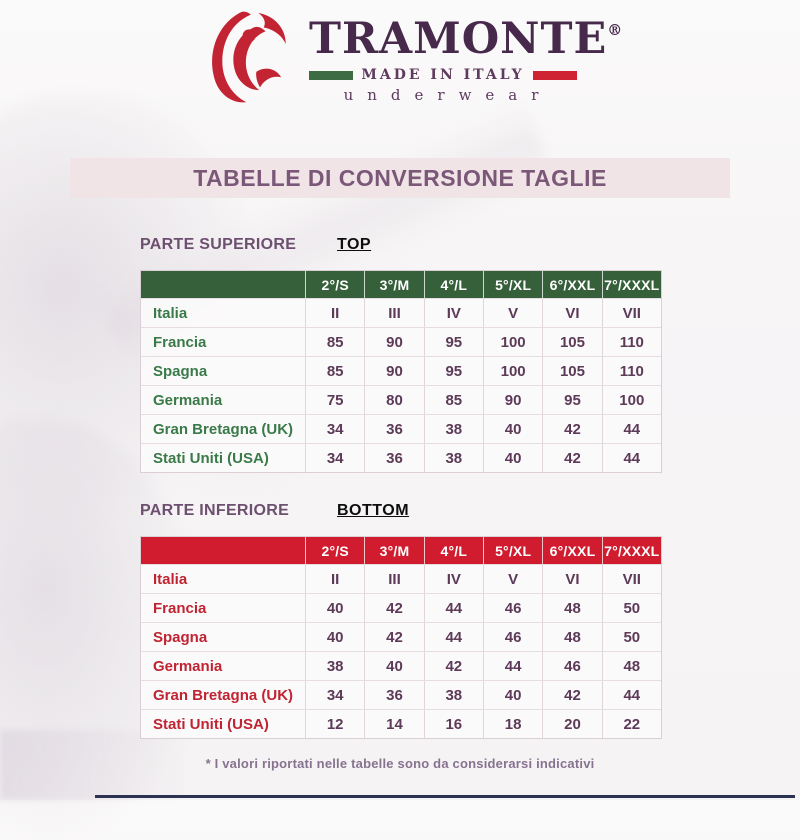  I want to click on table-row: Stati Uniti (USA) 12 14 16 18 20 22, so click(401, 723).